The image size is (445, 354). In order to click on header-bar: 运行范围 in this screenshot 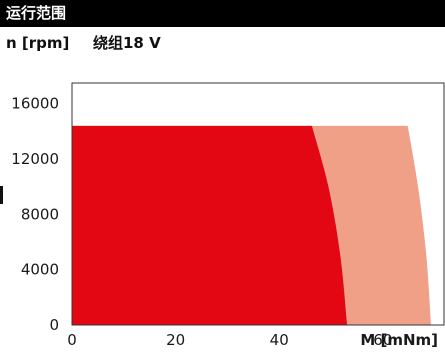, I will do `click(222, 13)`.